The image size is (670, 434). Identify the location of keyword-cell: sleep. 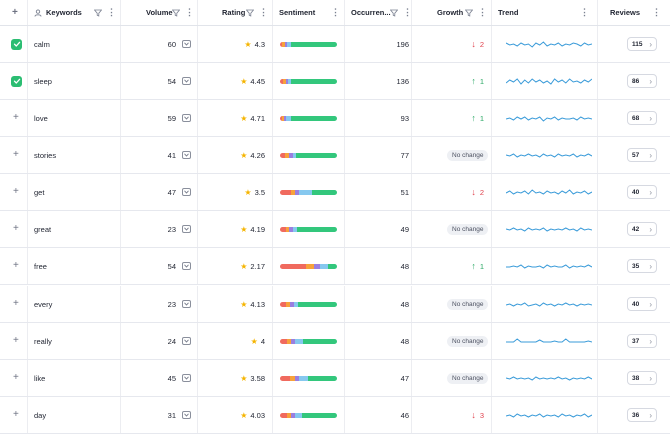
(43, 81).